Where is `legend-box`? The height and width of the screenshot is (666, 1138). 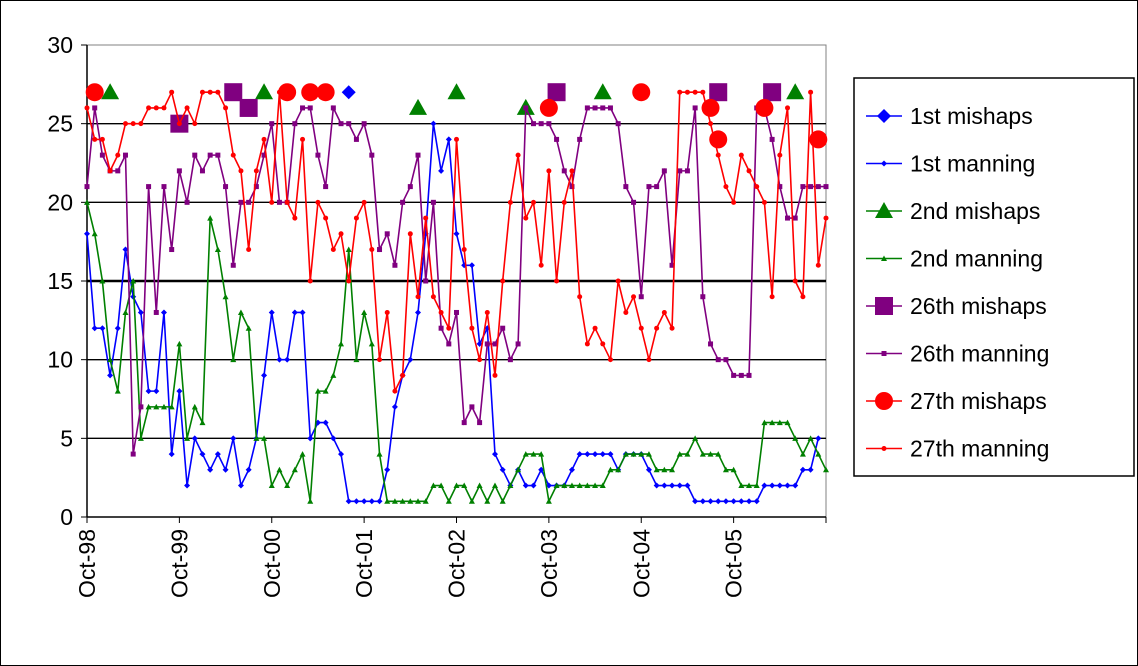
legend-box is located at coordinates (994, 277).